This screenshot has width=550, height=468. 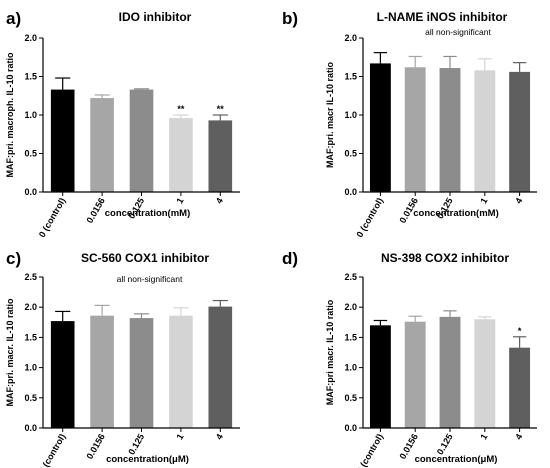 I want to click on y-axis-label: MAF:pri macr. IL-10 ratio, so click(x=330, y=352).